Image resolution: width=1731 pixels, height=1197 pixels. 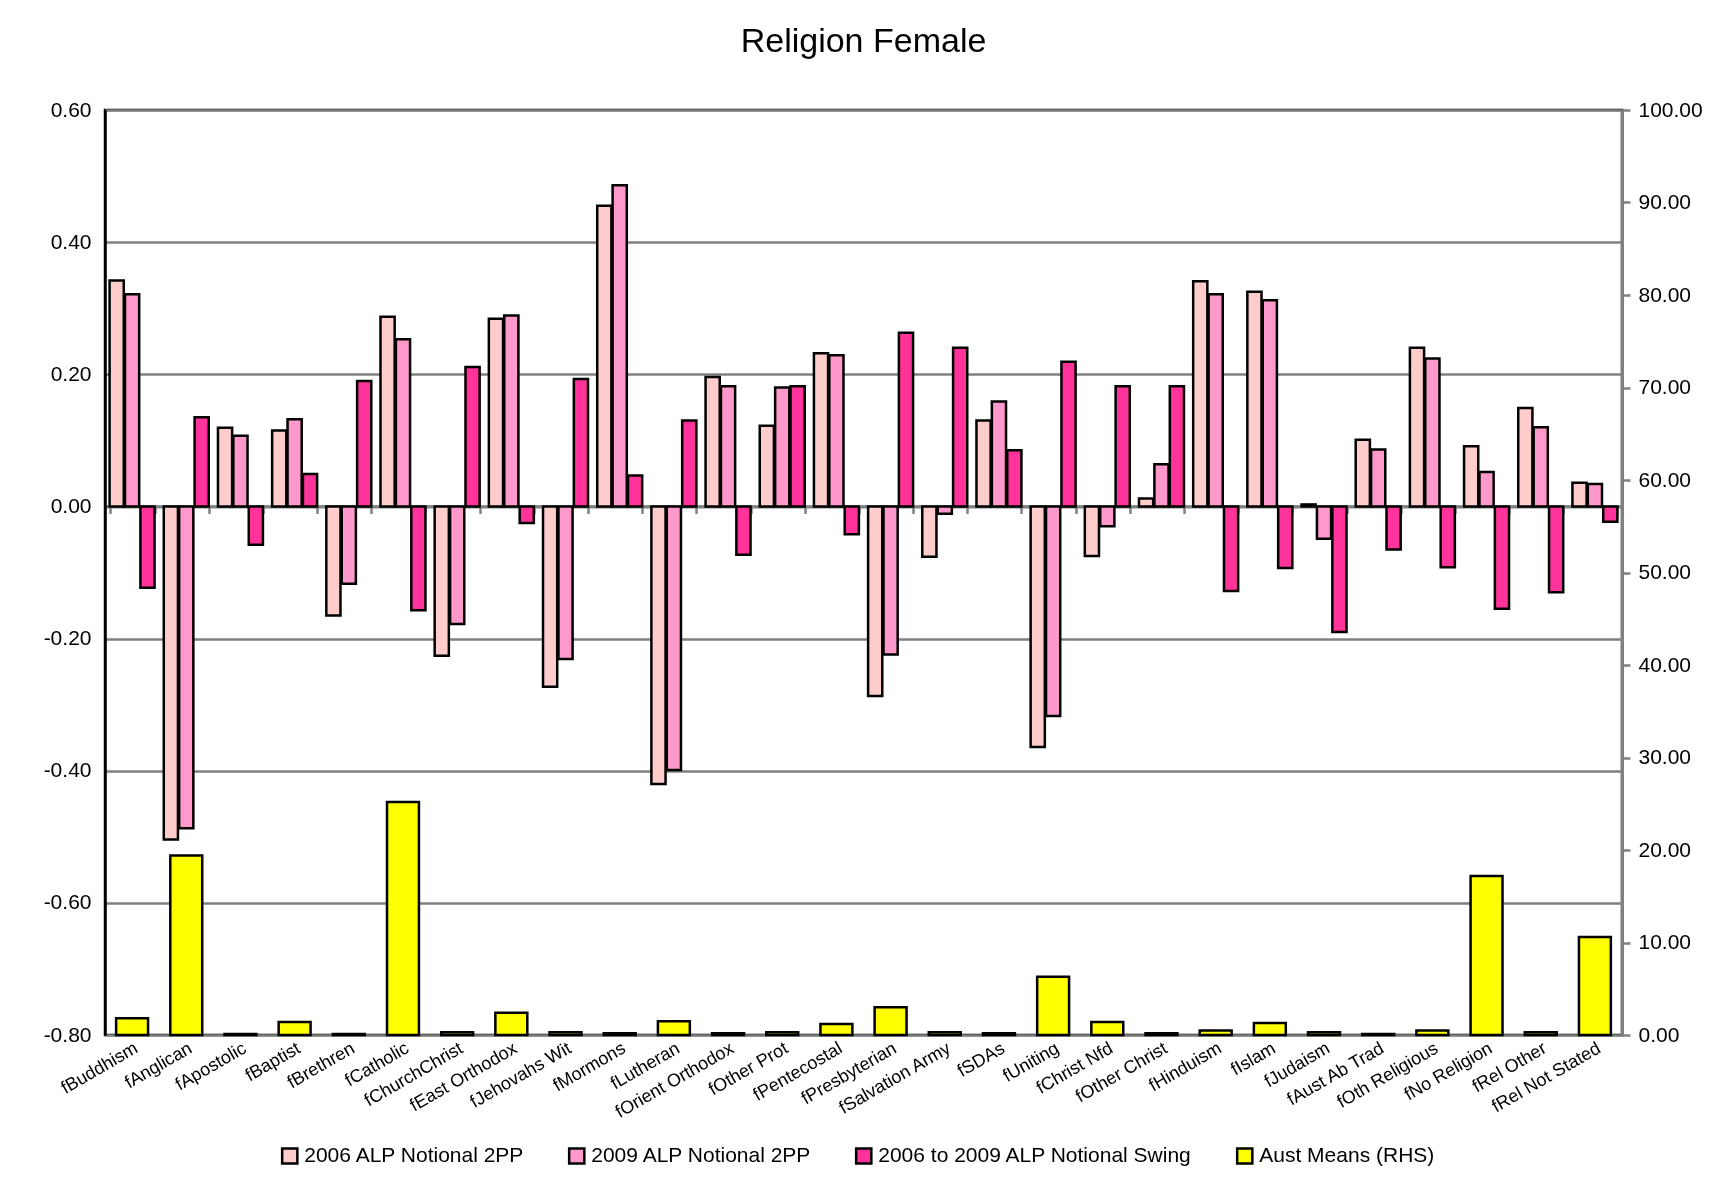 What do you see at coordinates (1665, 664) in the screenshot?
I see `y2-tick-label: 40.00` at bounding box center [1665, 664].